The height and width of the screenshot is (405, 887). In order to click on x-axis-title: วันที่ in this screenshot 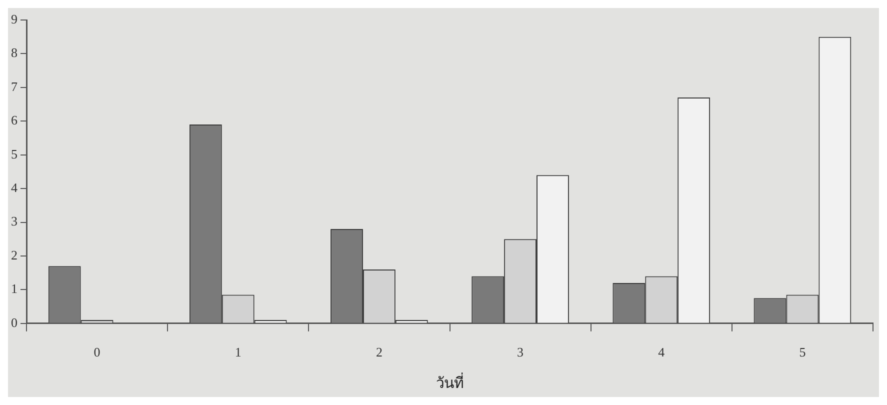, I will do `click(450, 382)`.